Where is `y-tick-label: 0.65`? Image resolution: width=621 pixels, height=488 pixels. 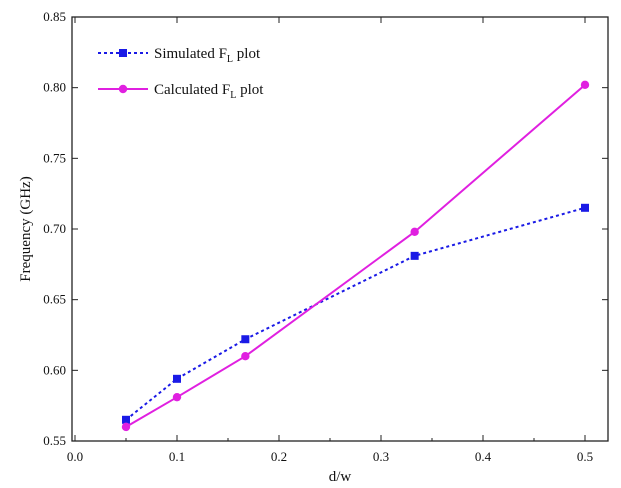 y-tick-label: 0.65 is located at coordinates (54, 299).